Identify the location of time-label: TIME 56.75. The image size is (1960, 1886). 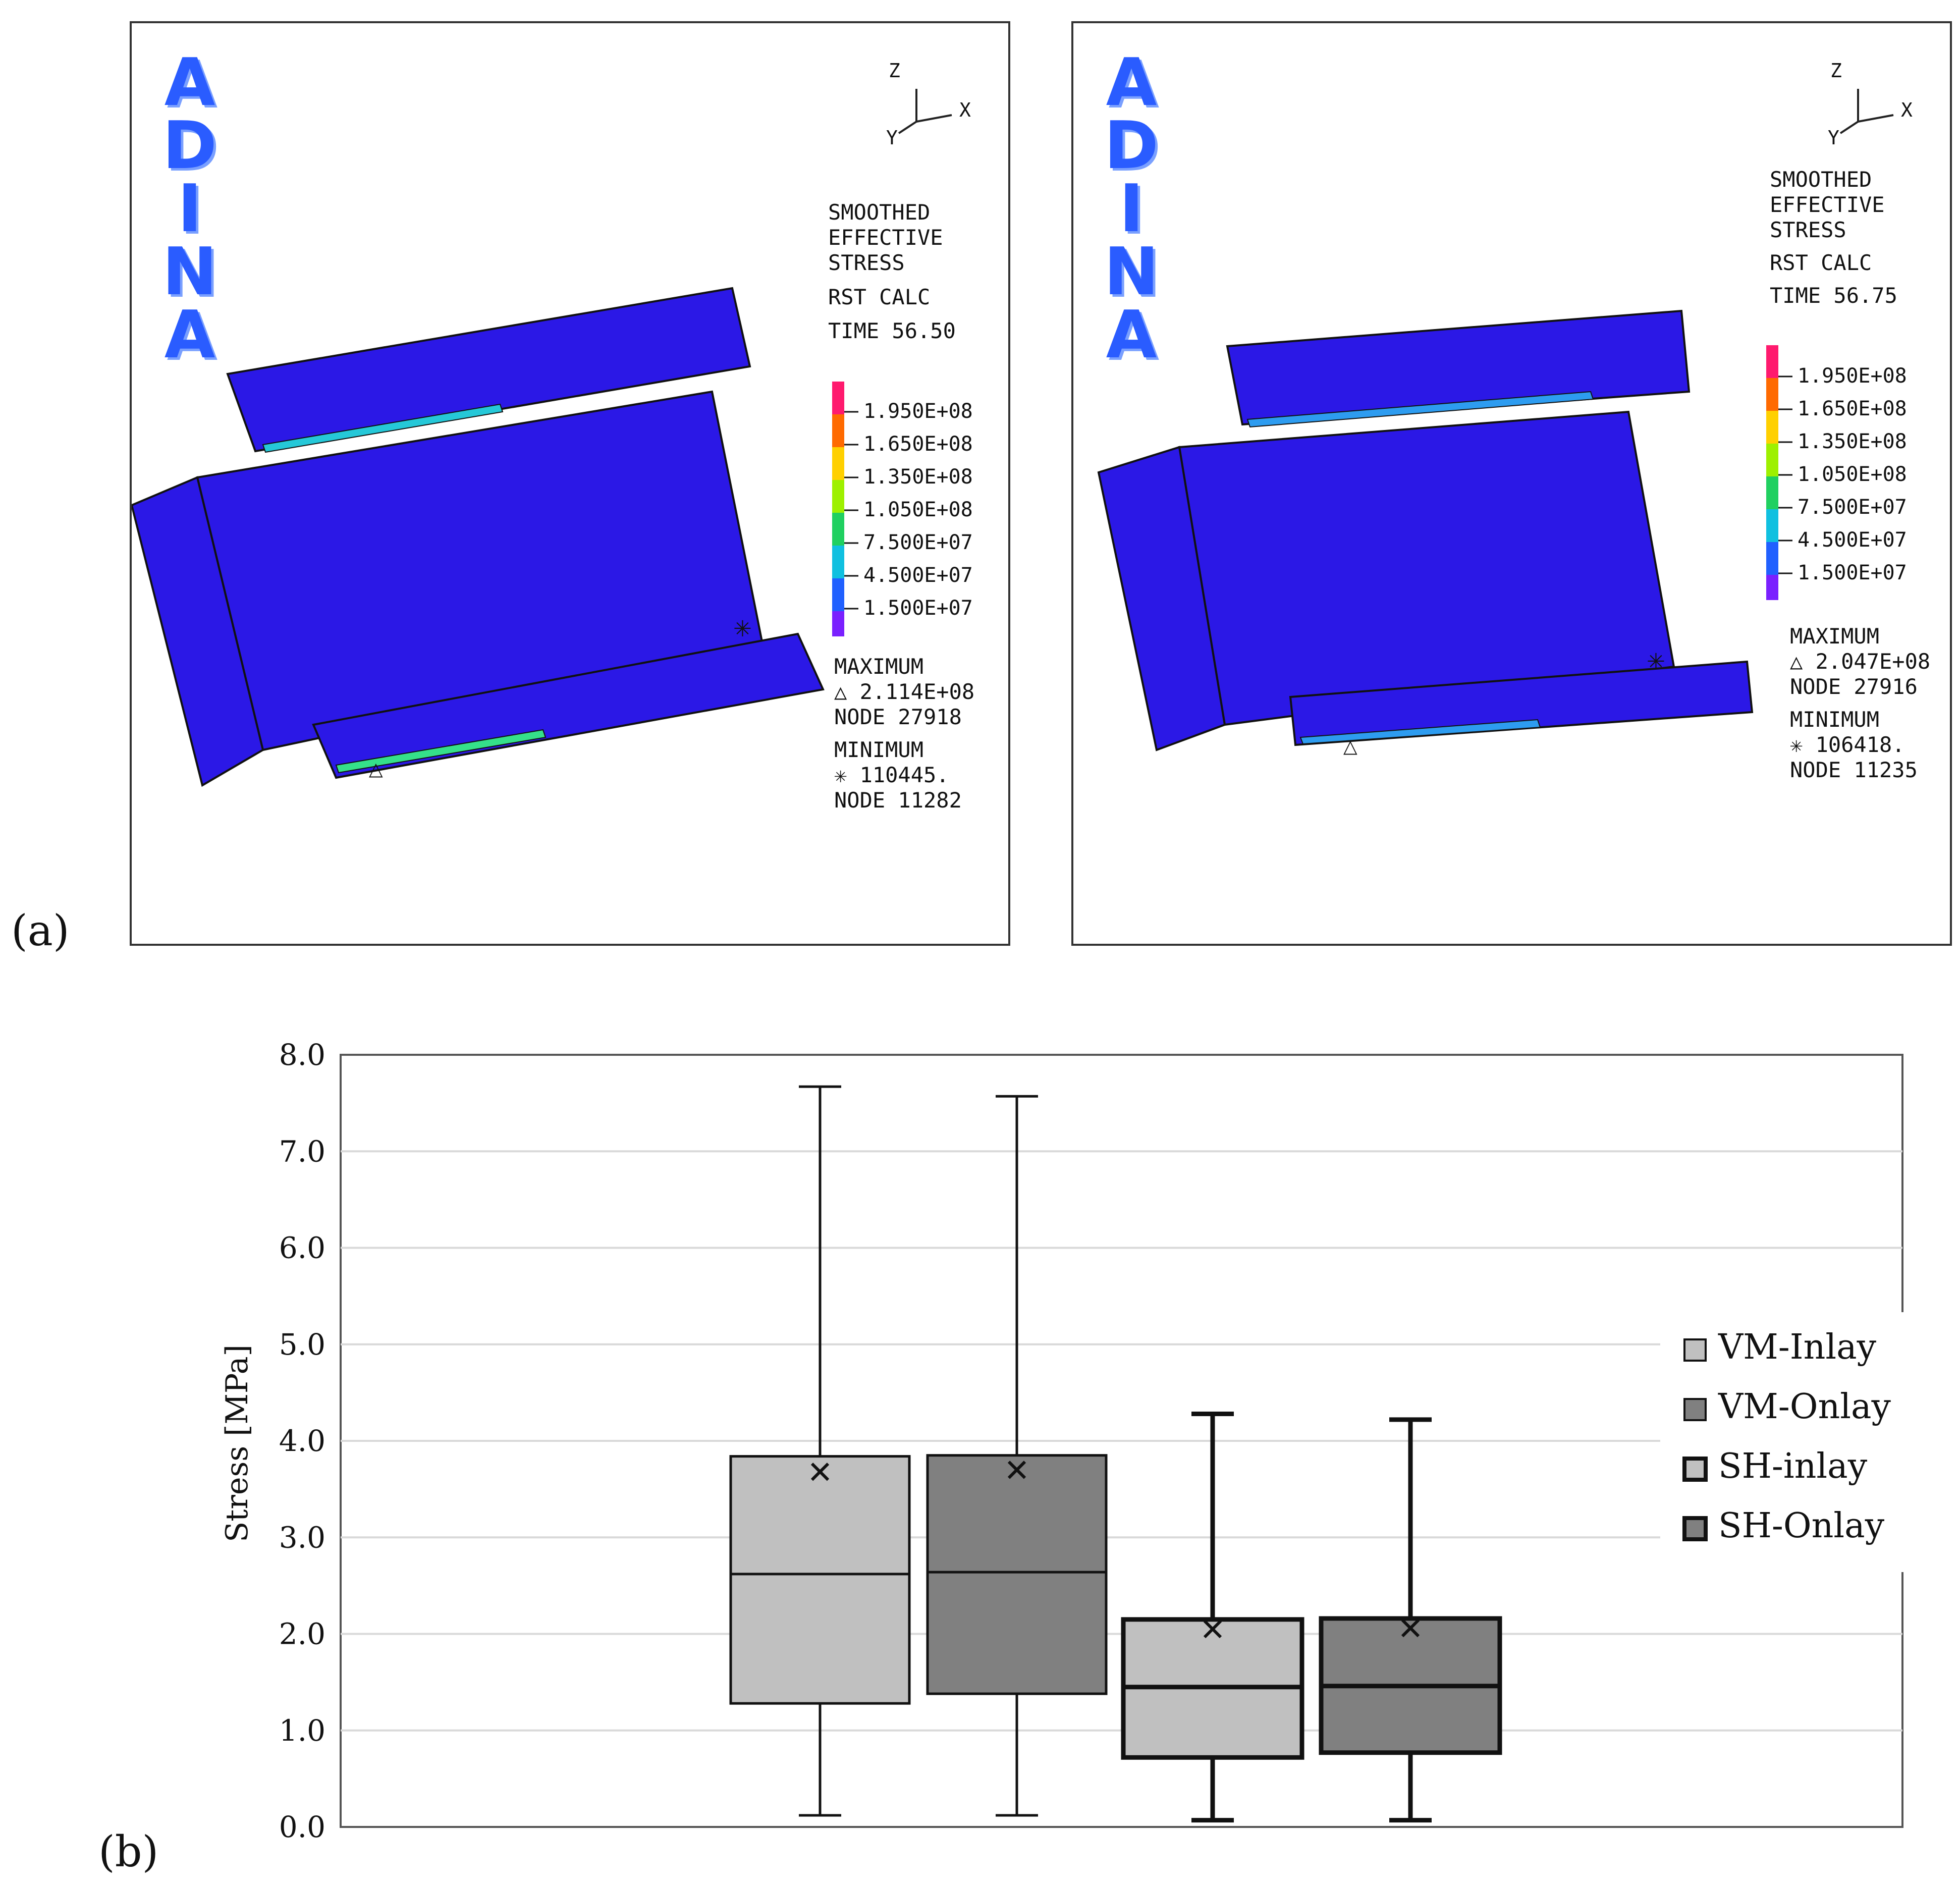
(1833, 295).